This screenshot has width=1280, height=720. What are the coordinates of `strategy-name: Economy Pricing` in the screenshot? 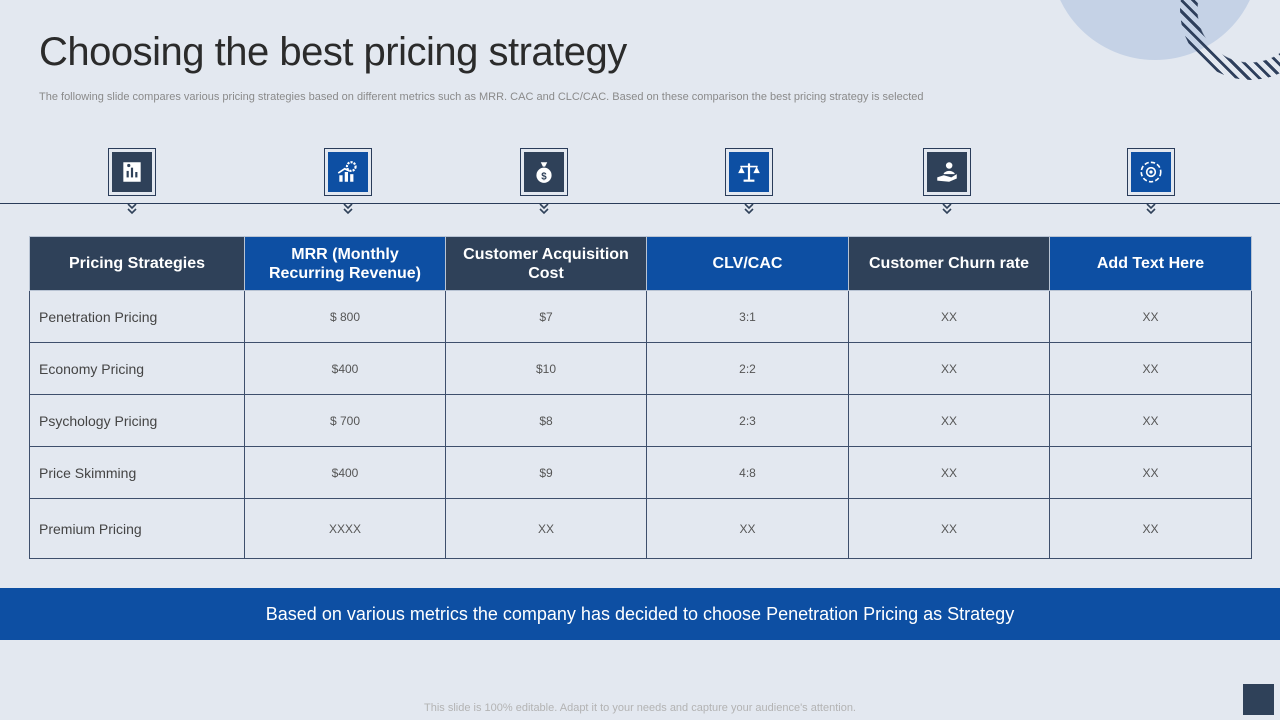 It's located at (137, 368).